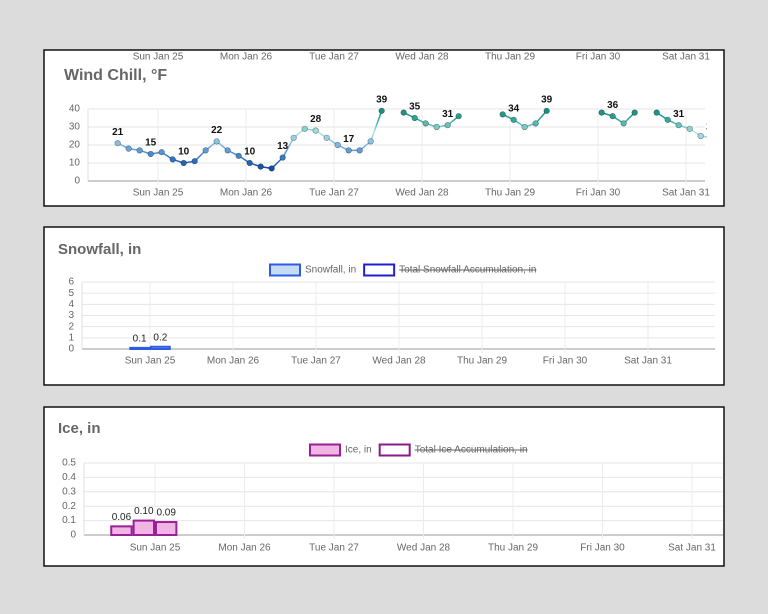  I want to click on x-tick-label-top: Sun Jan 25, so click(158, 57).